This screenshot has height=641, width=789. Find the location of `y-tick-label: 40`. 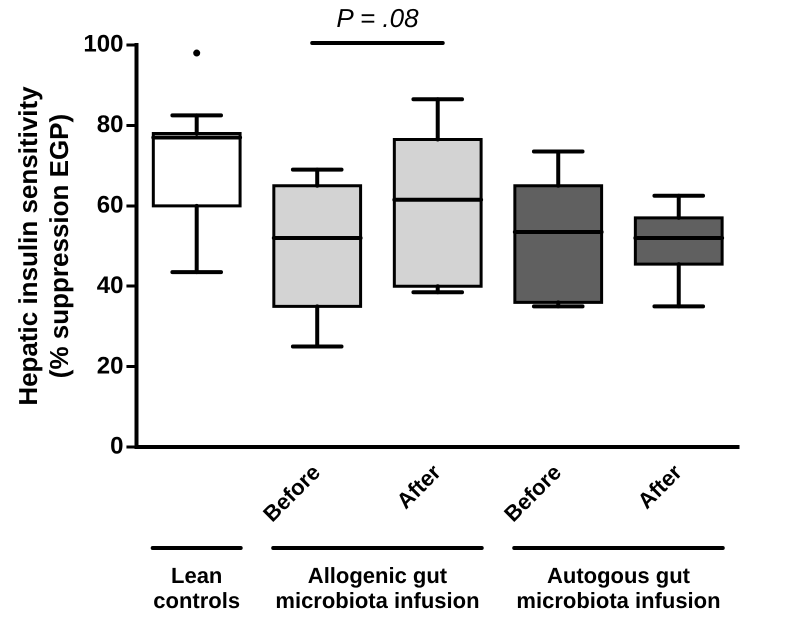

y-tick-label: 40 is located at coordinates (110, 285).